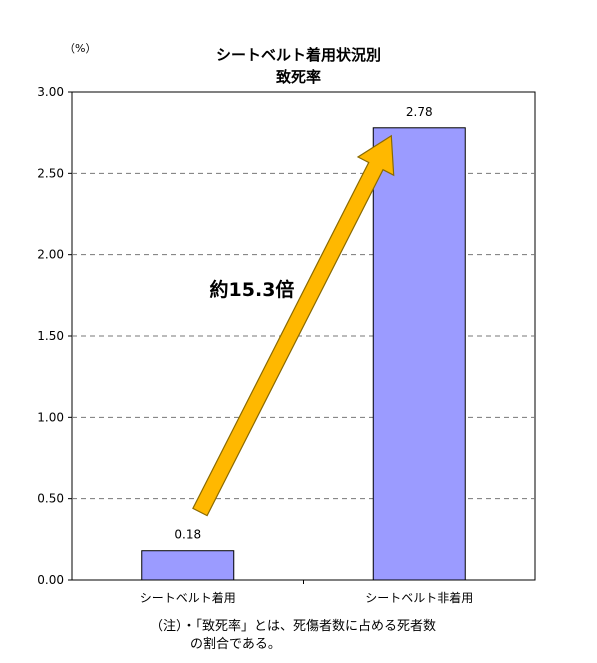  What do you see at coordinates (187, 535) in the screenshot?
I see `bar-value-label: 0.18` at bounding box center [187, 535].